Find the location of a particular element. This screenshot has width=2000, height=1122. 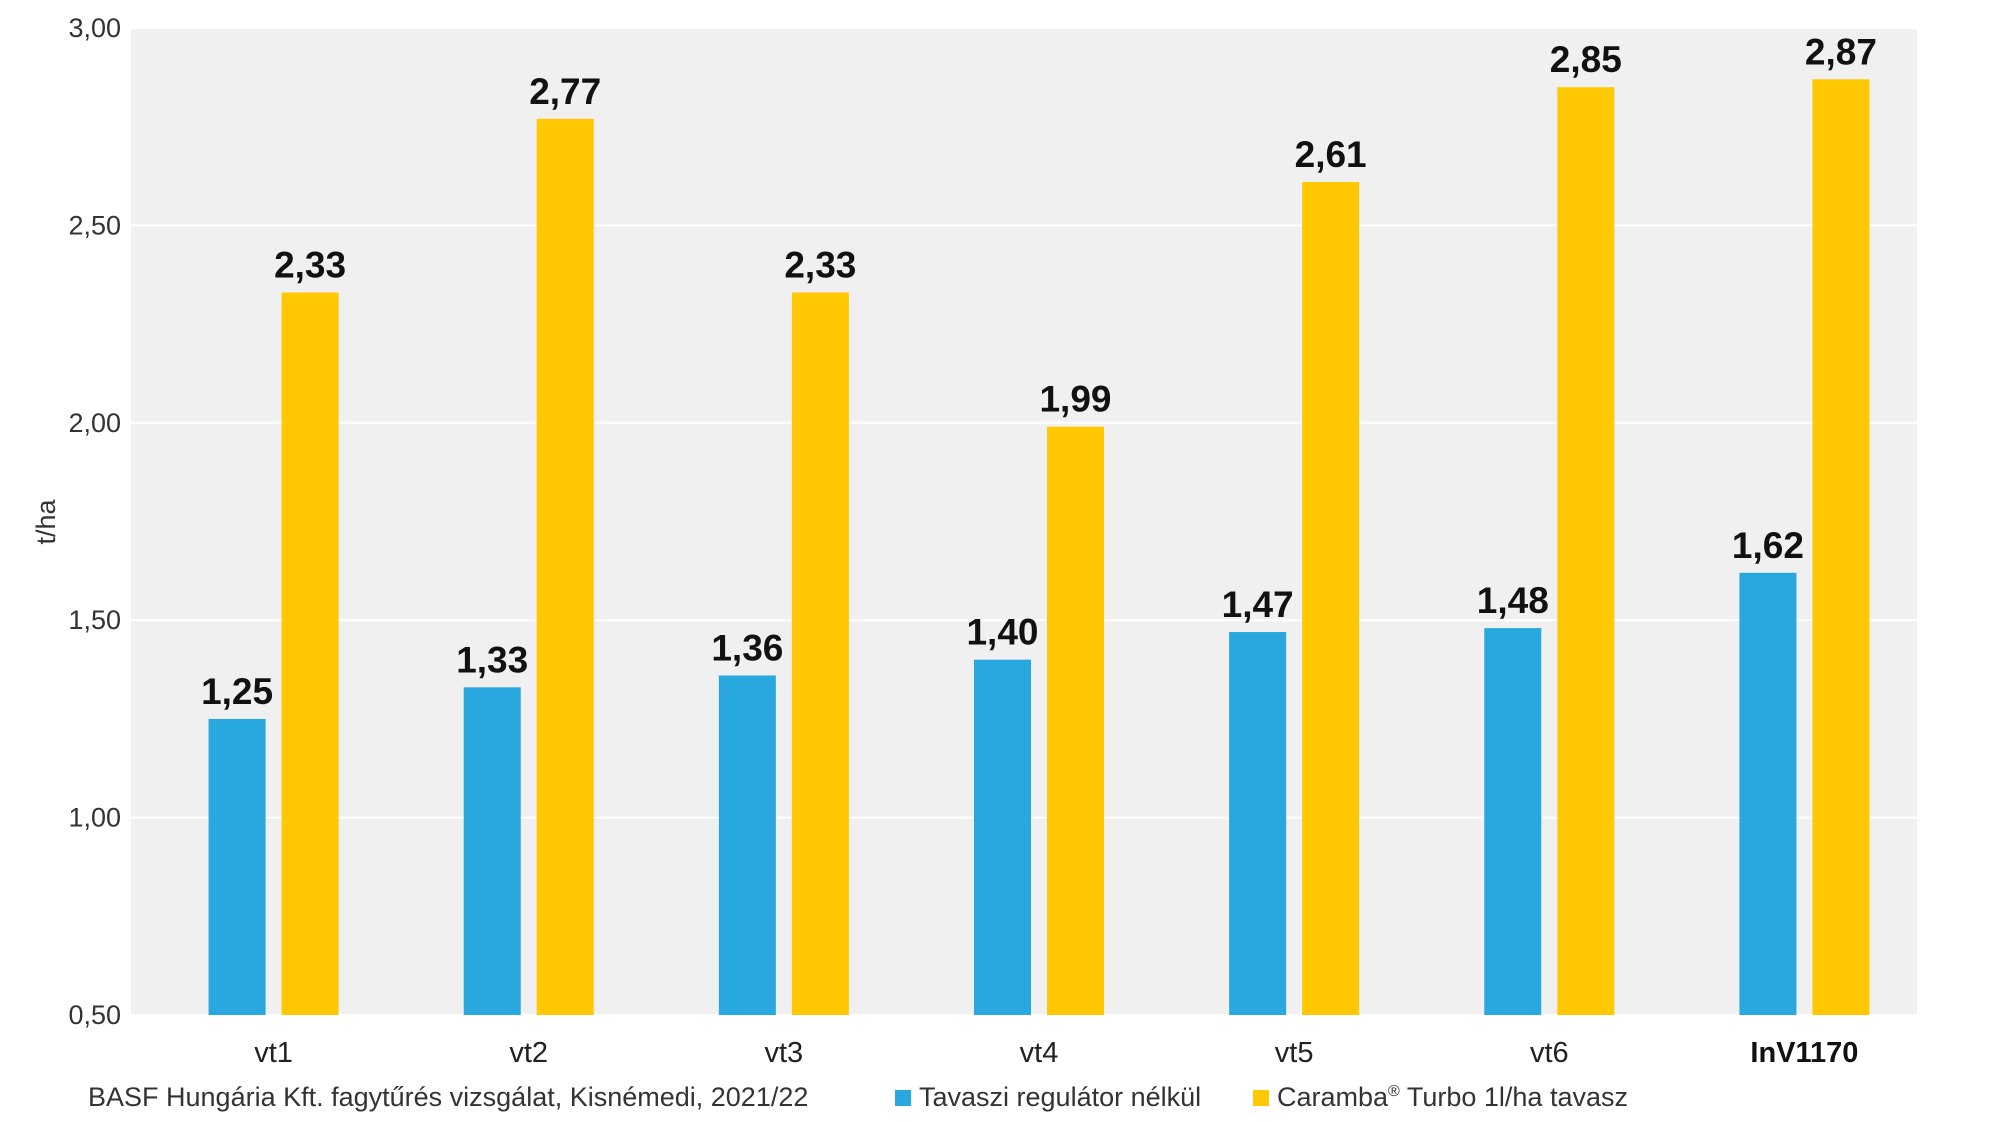

data-label-vt4-series-1: 1,40 is located at coordinates (1002, 632).